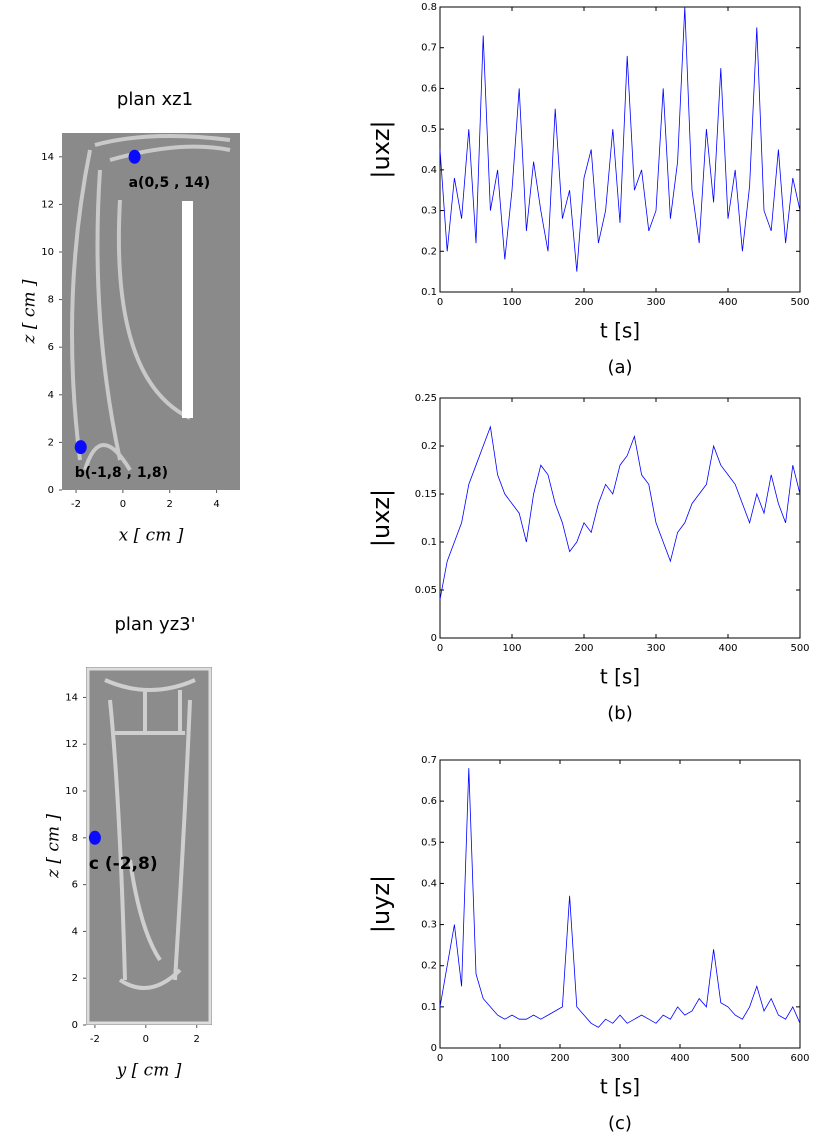  Describe the element at coordinates (619, 713) in the screenshot. I see `caption: (b)` at that location.